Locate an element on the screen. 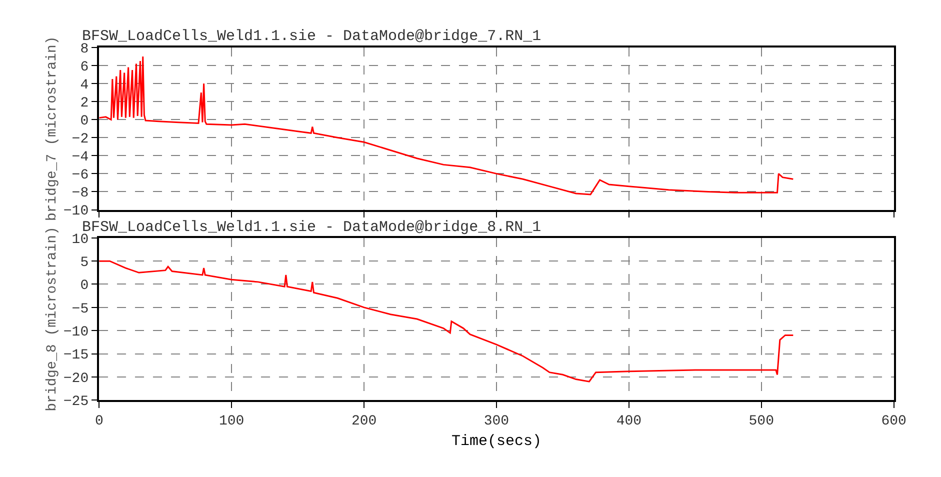 The width and height of the screenshot is (941, 477). y-tick-label: −25 is located at coordinates (76, 402).